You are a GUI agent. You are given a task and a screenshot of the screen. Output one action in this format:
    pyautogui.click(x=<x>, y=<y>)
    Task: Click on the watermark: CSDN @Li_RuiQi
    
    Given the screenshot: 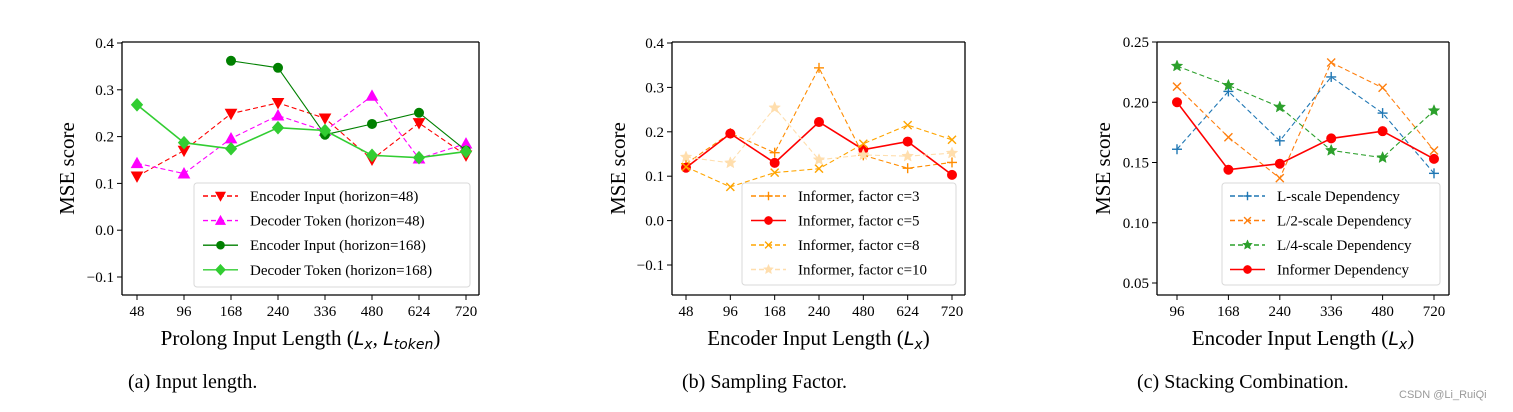 What is the action you would take?
    pyautogui.click(x=1443, y=395)
    